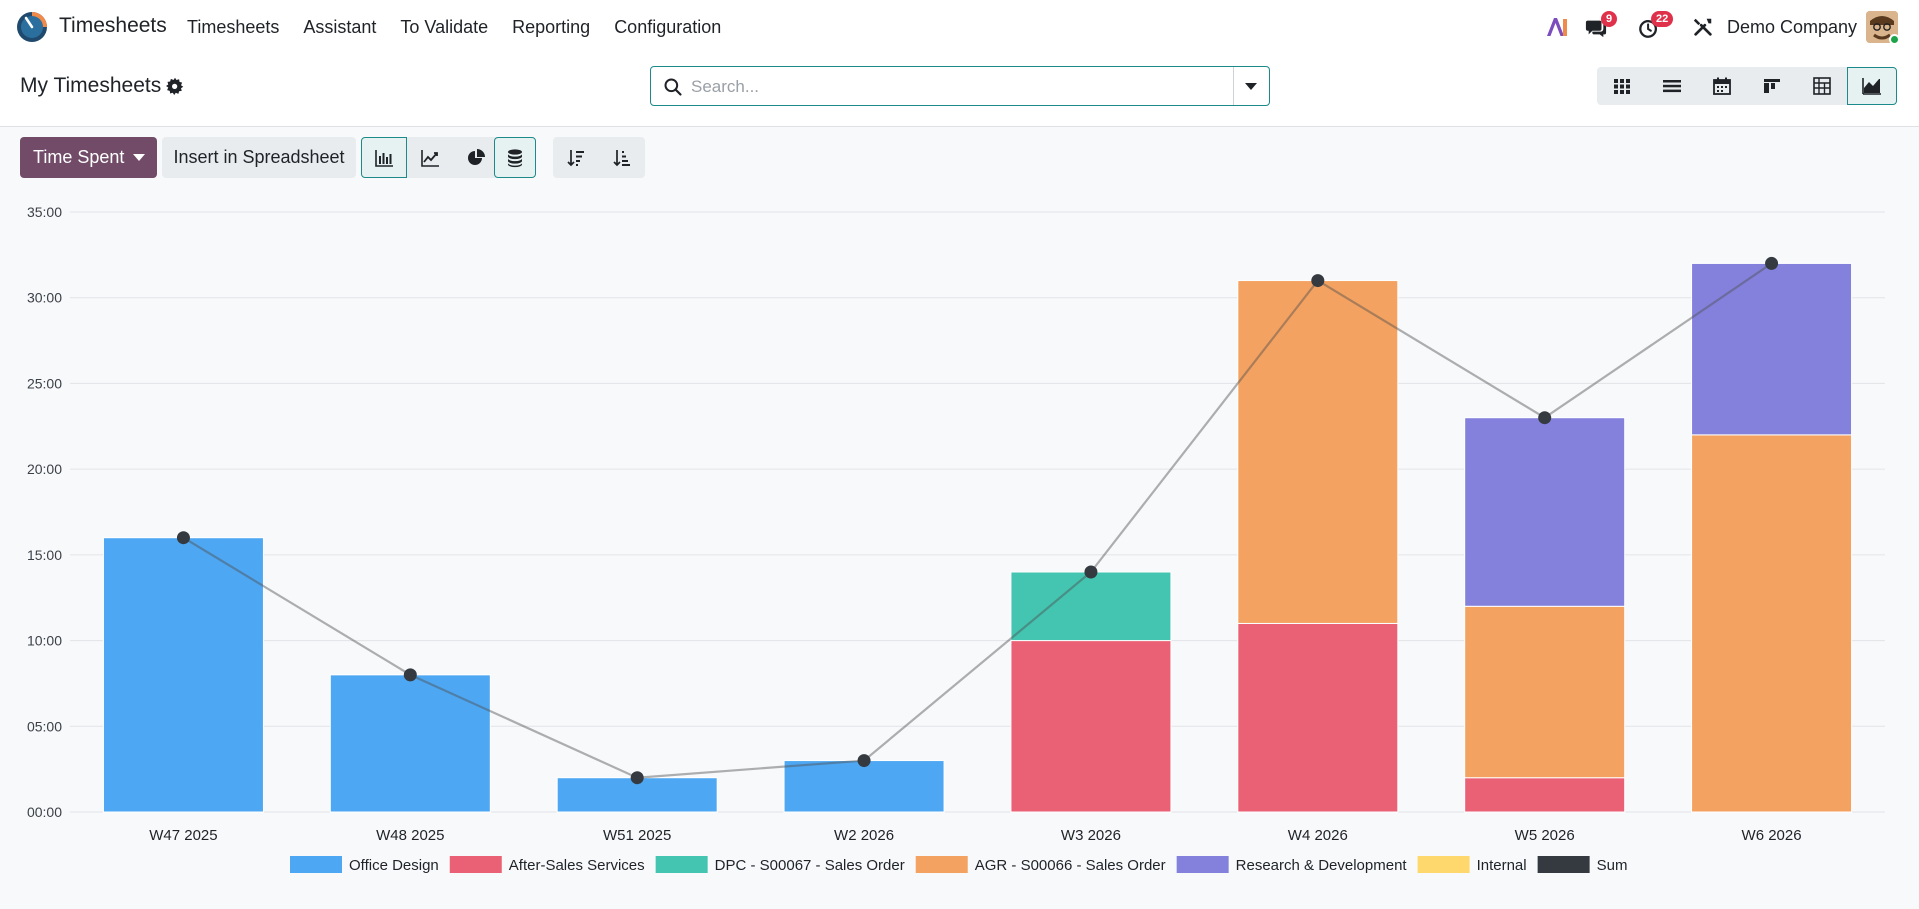 The image size is (1919, 909). What do you see at coordinates (384, 157) in the screenshot?
I see `bar-chart-button` at bounding box center [384, 157].